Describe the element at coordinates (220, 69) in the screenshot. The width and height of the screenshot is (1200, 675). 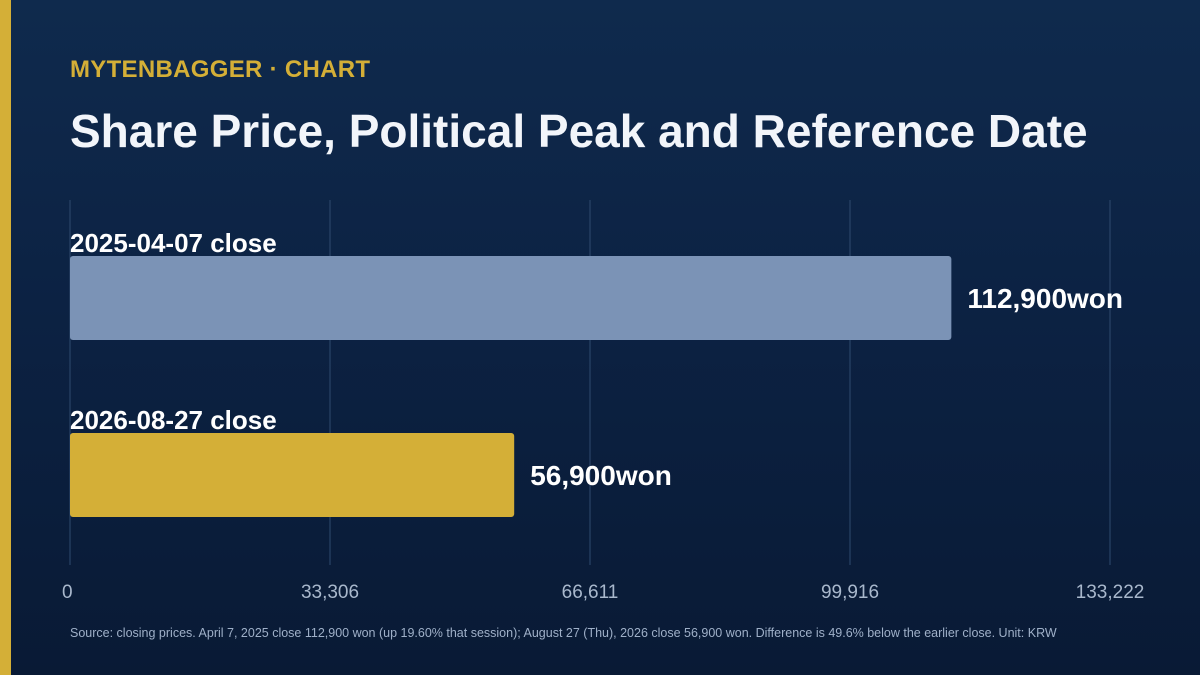
I see `chart-kicker: MYTENBAGGER · CHART` at that location.